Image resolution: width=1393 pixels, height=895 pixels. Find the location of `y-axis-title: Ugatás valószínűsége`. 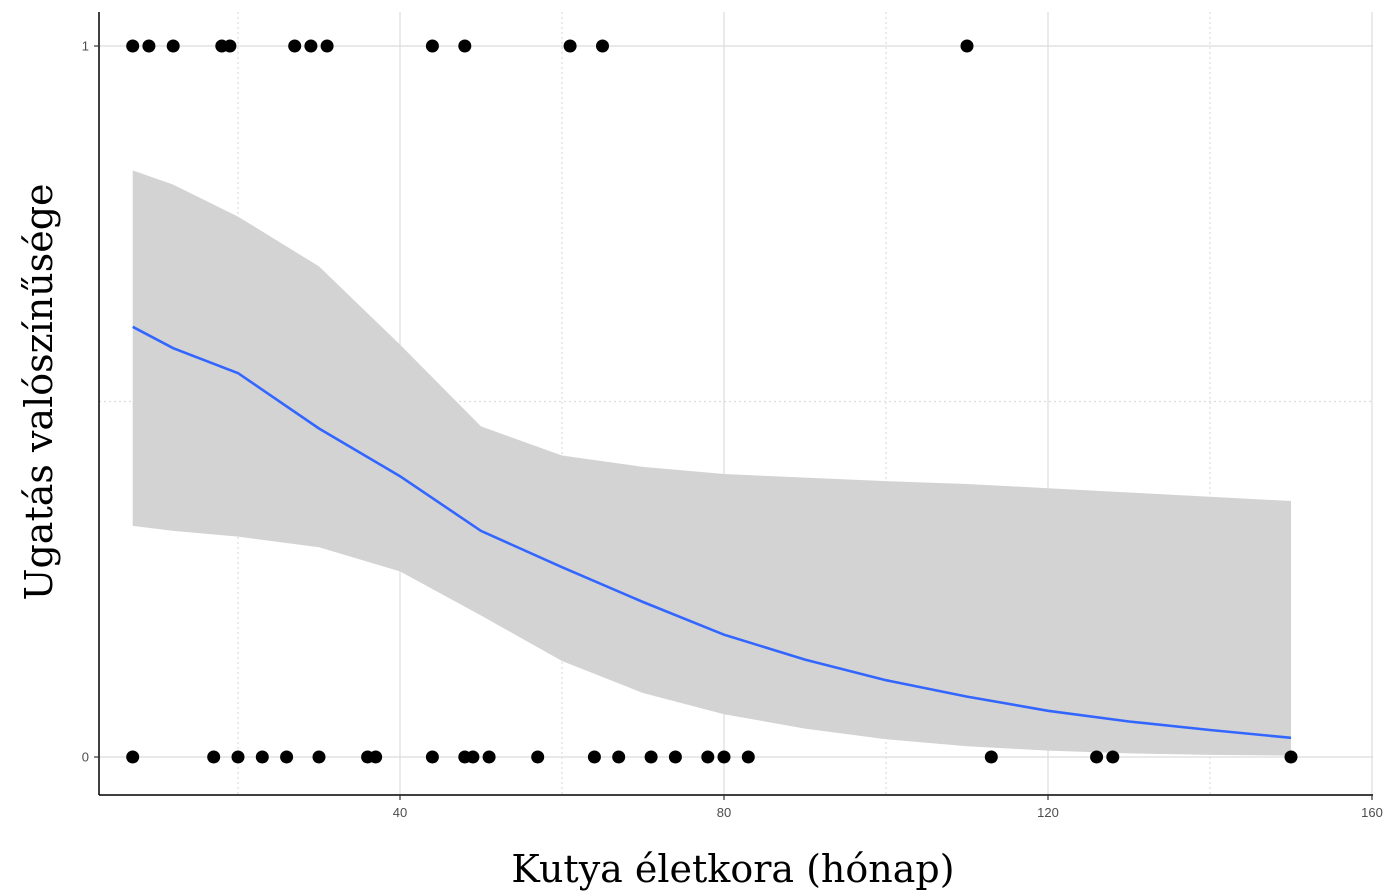

y-axis-title: Ugatás valószínűsége is located at coordinates (39, 391).